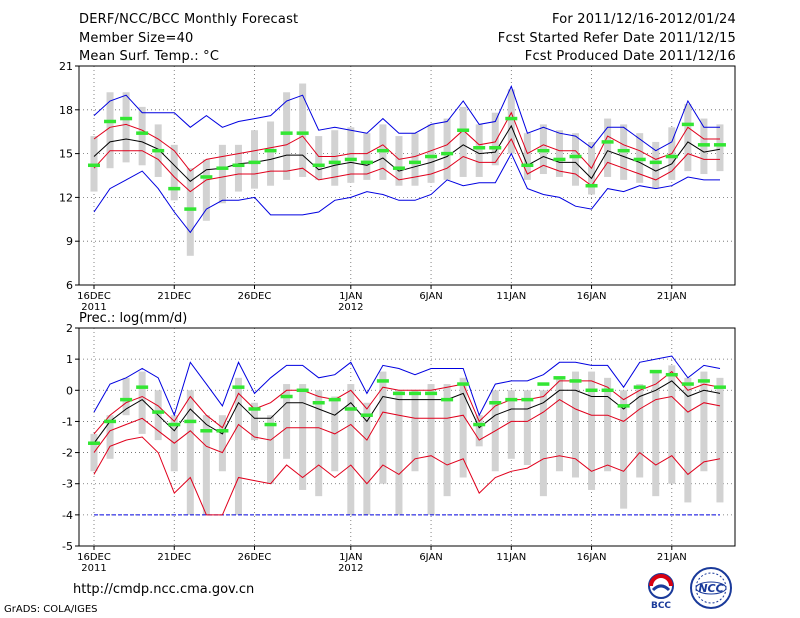  Describe the element at coordinates (350, 557) in the screenshot. I see `p2-xtick-label-3: 1JAN` at that location.